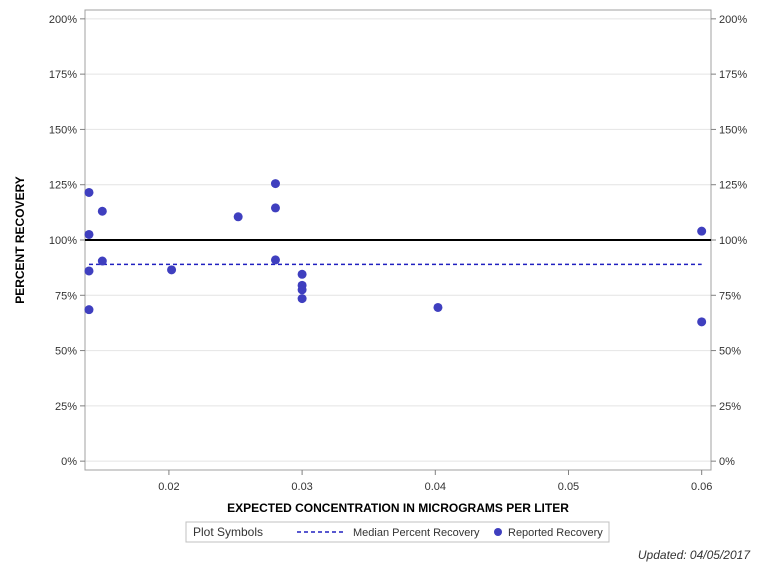  Describe the element at coordinates (63, 186) in the screenshot. I see `y-tick-label-left: 125%` at that location.